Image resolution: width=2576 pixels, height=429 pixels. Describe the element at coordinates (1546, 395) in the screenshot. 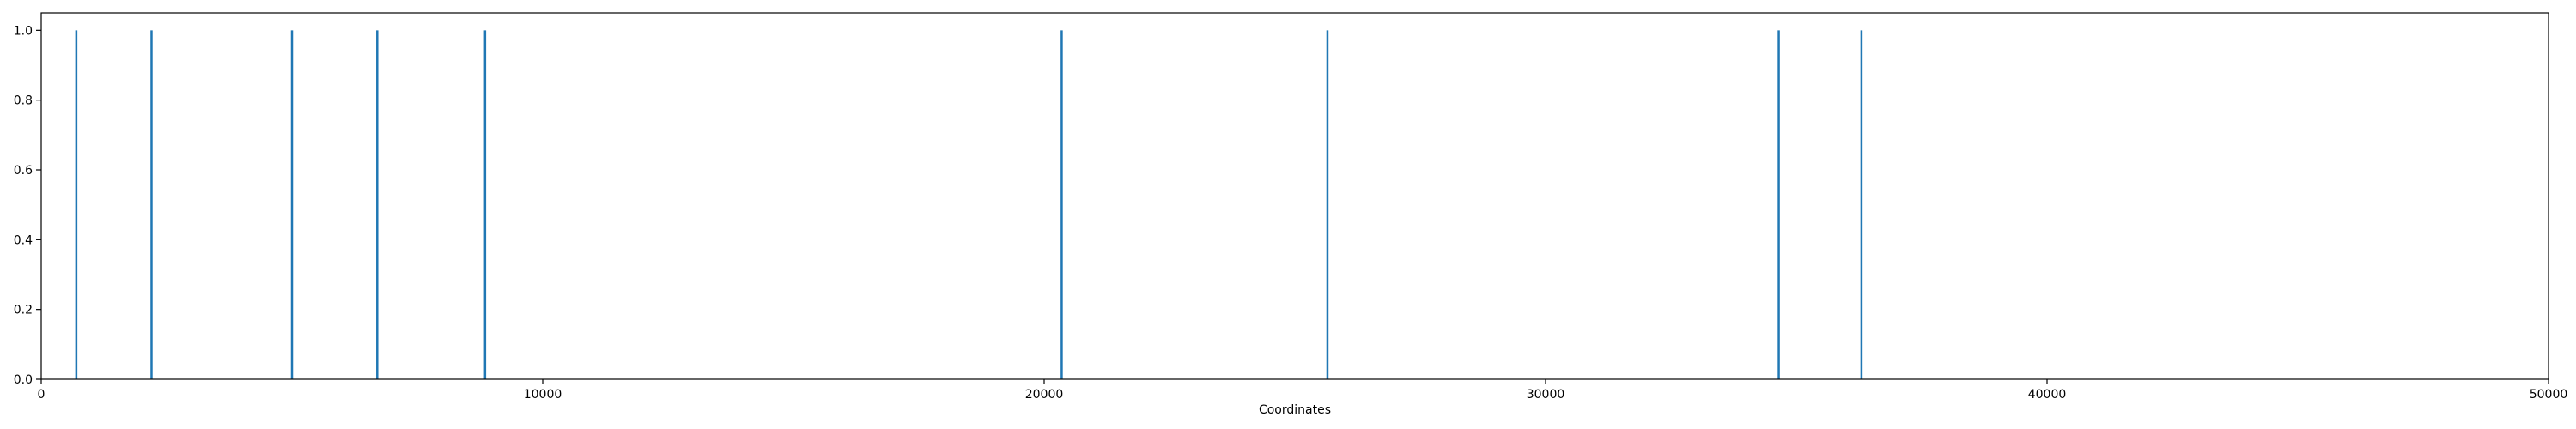

I see `x-tick-label: 30000` at that location.